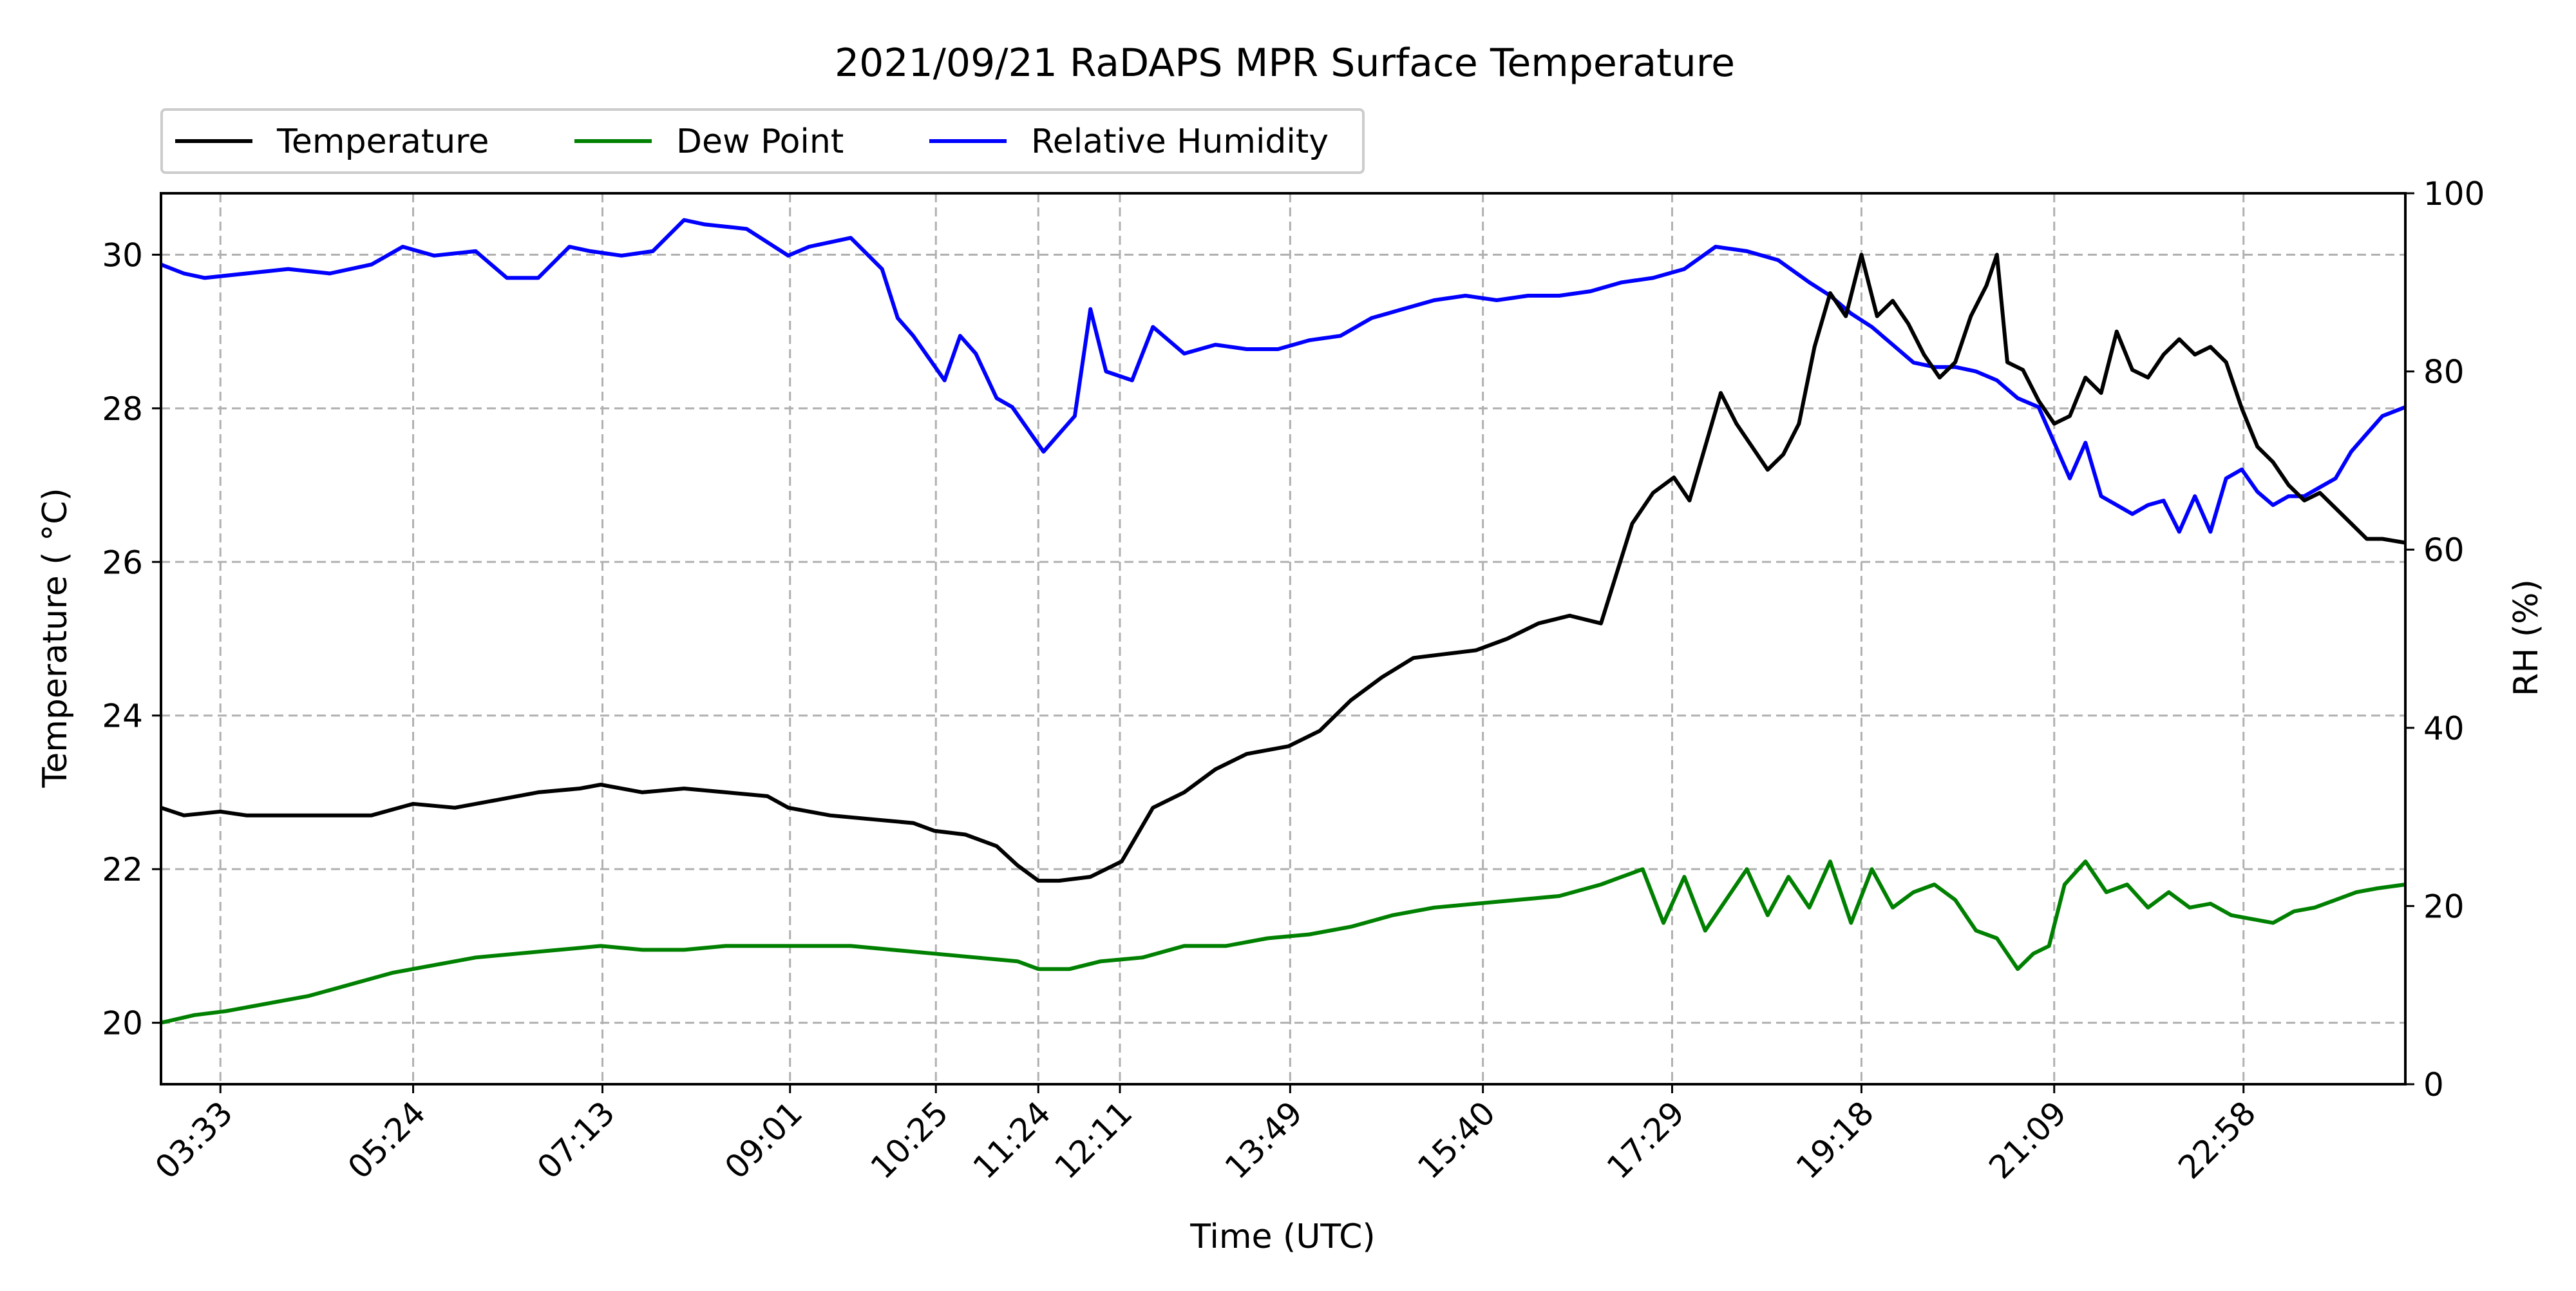  What do you see at coordinates (1012, 1140) in the screenshot?
I see `x-tick-label: 11:24` at bounding box center [1012, 1140].